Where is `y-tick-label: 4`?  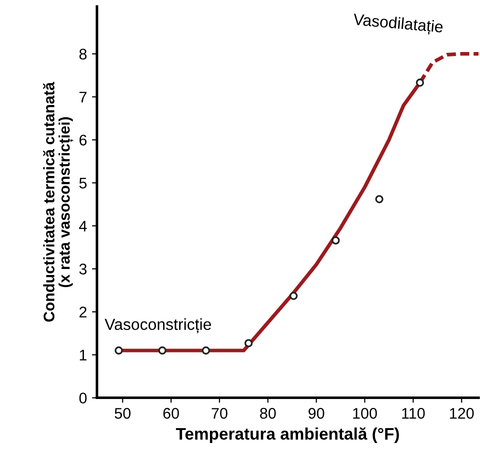 y-tick-label: 4 is located at coordinates (83, 226).